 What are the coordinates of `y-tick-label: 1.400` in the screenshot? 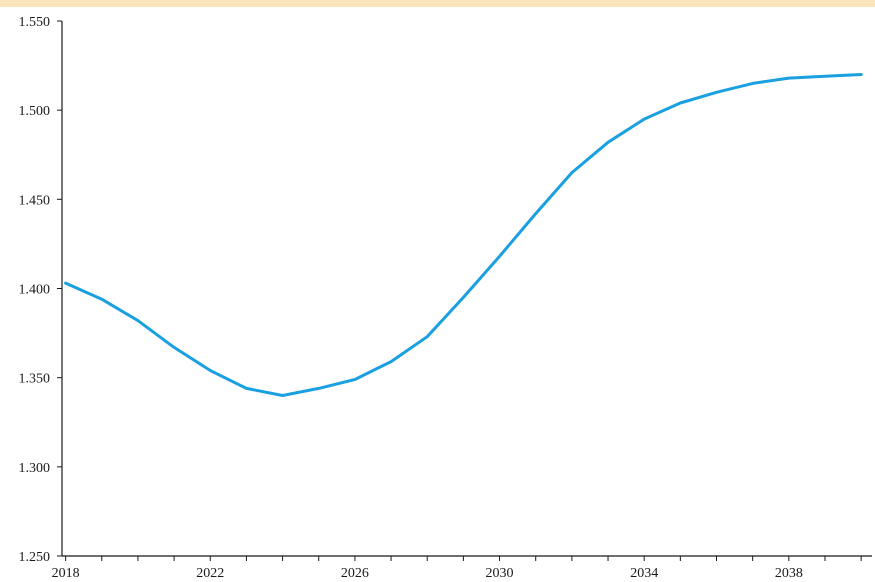 It's located at (35, 290).